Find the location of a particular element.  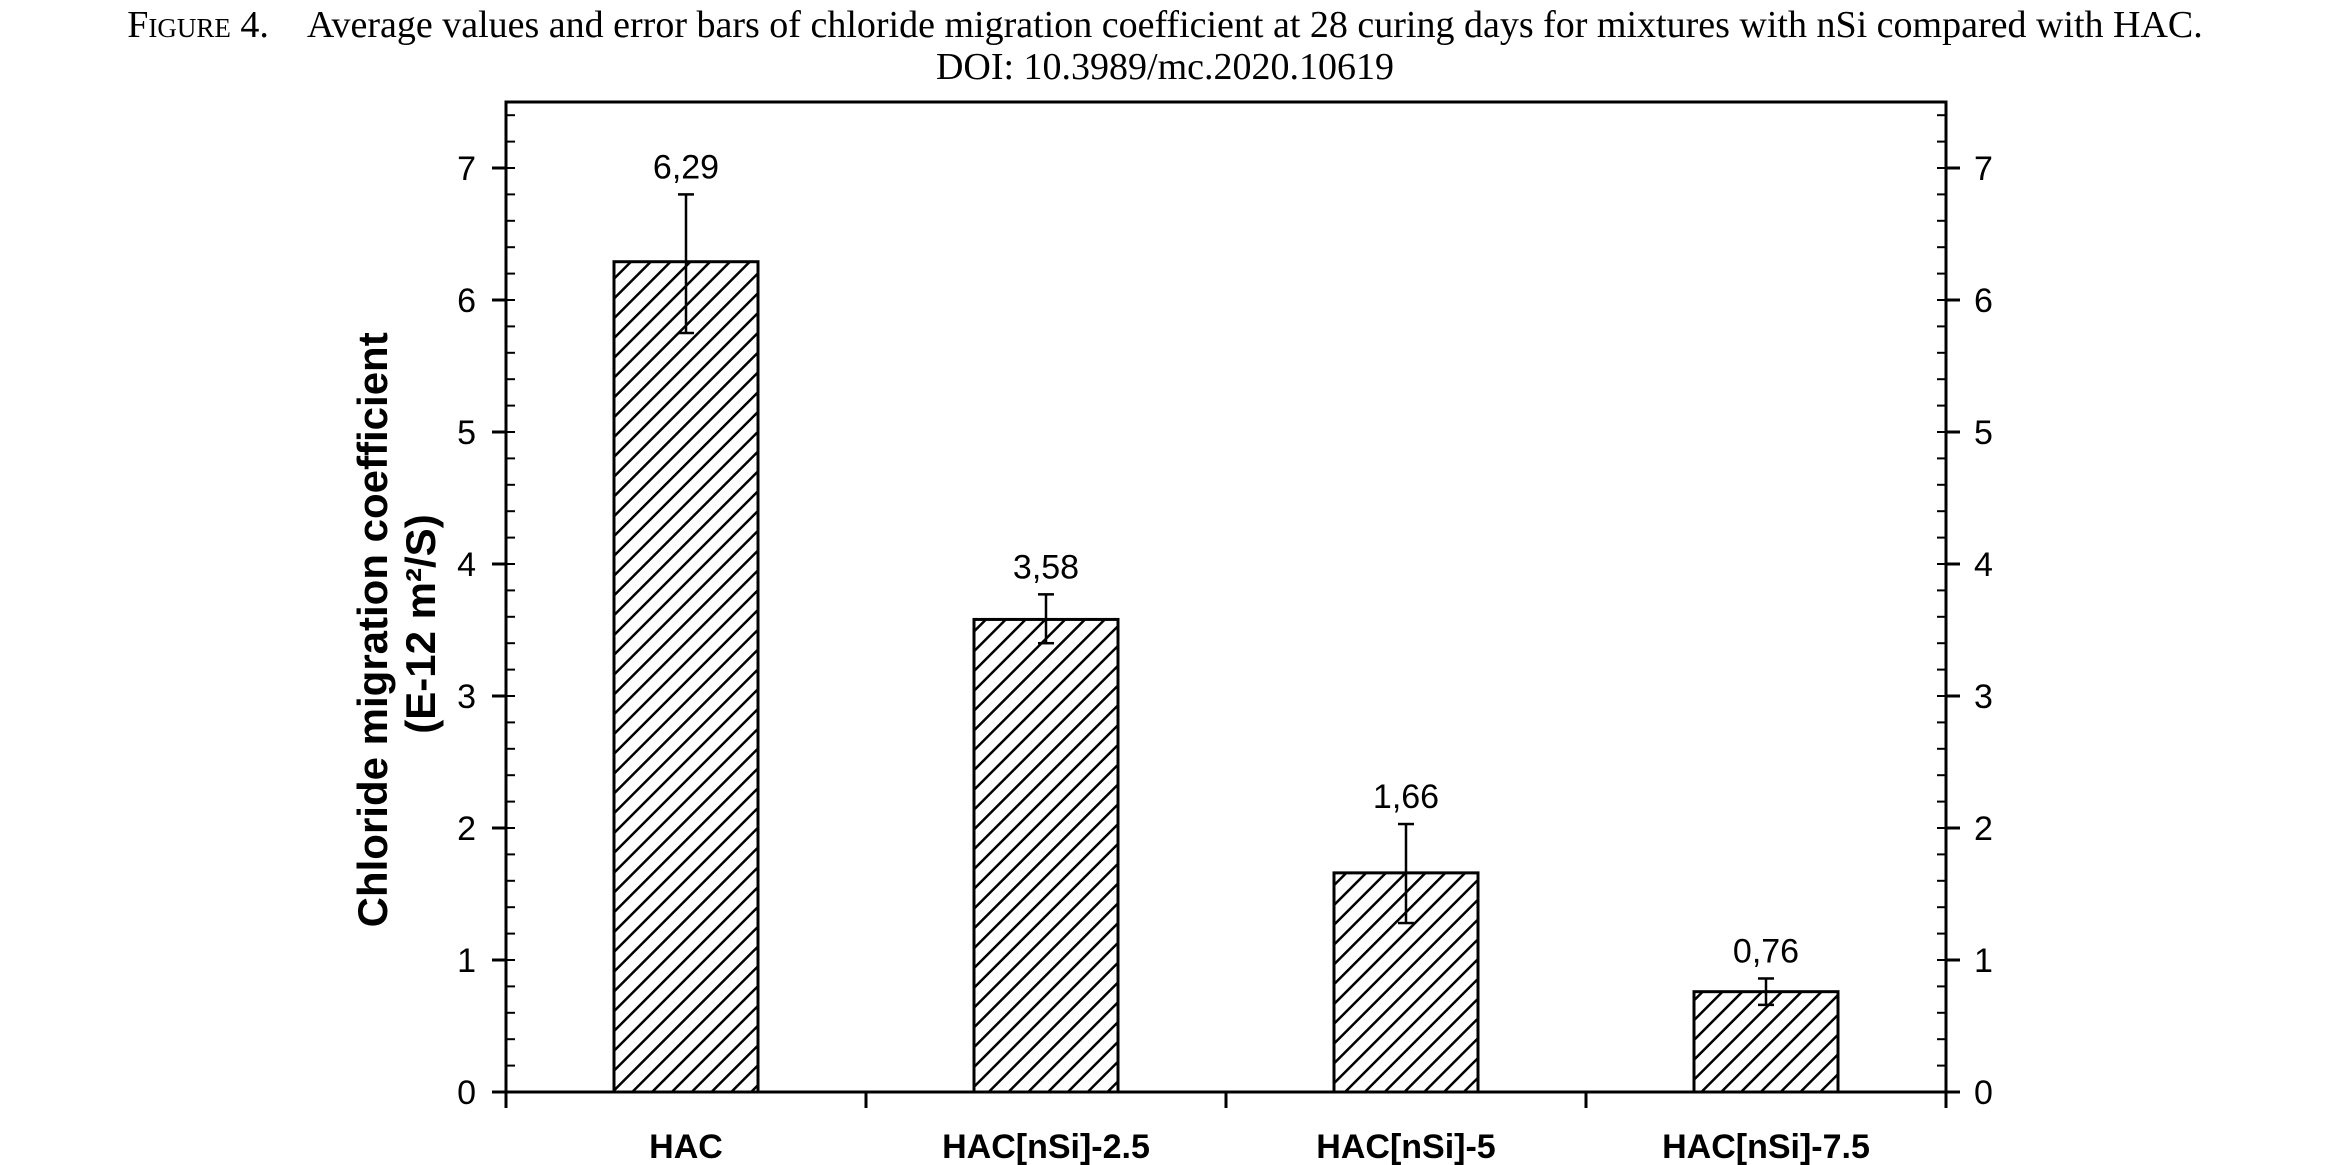

y-tick-label-right: 3 is located at coordinates (1983, 697).